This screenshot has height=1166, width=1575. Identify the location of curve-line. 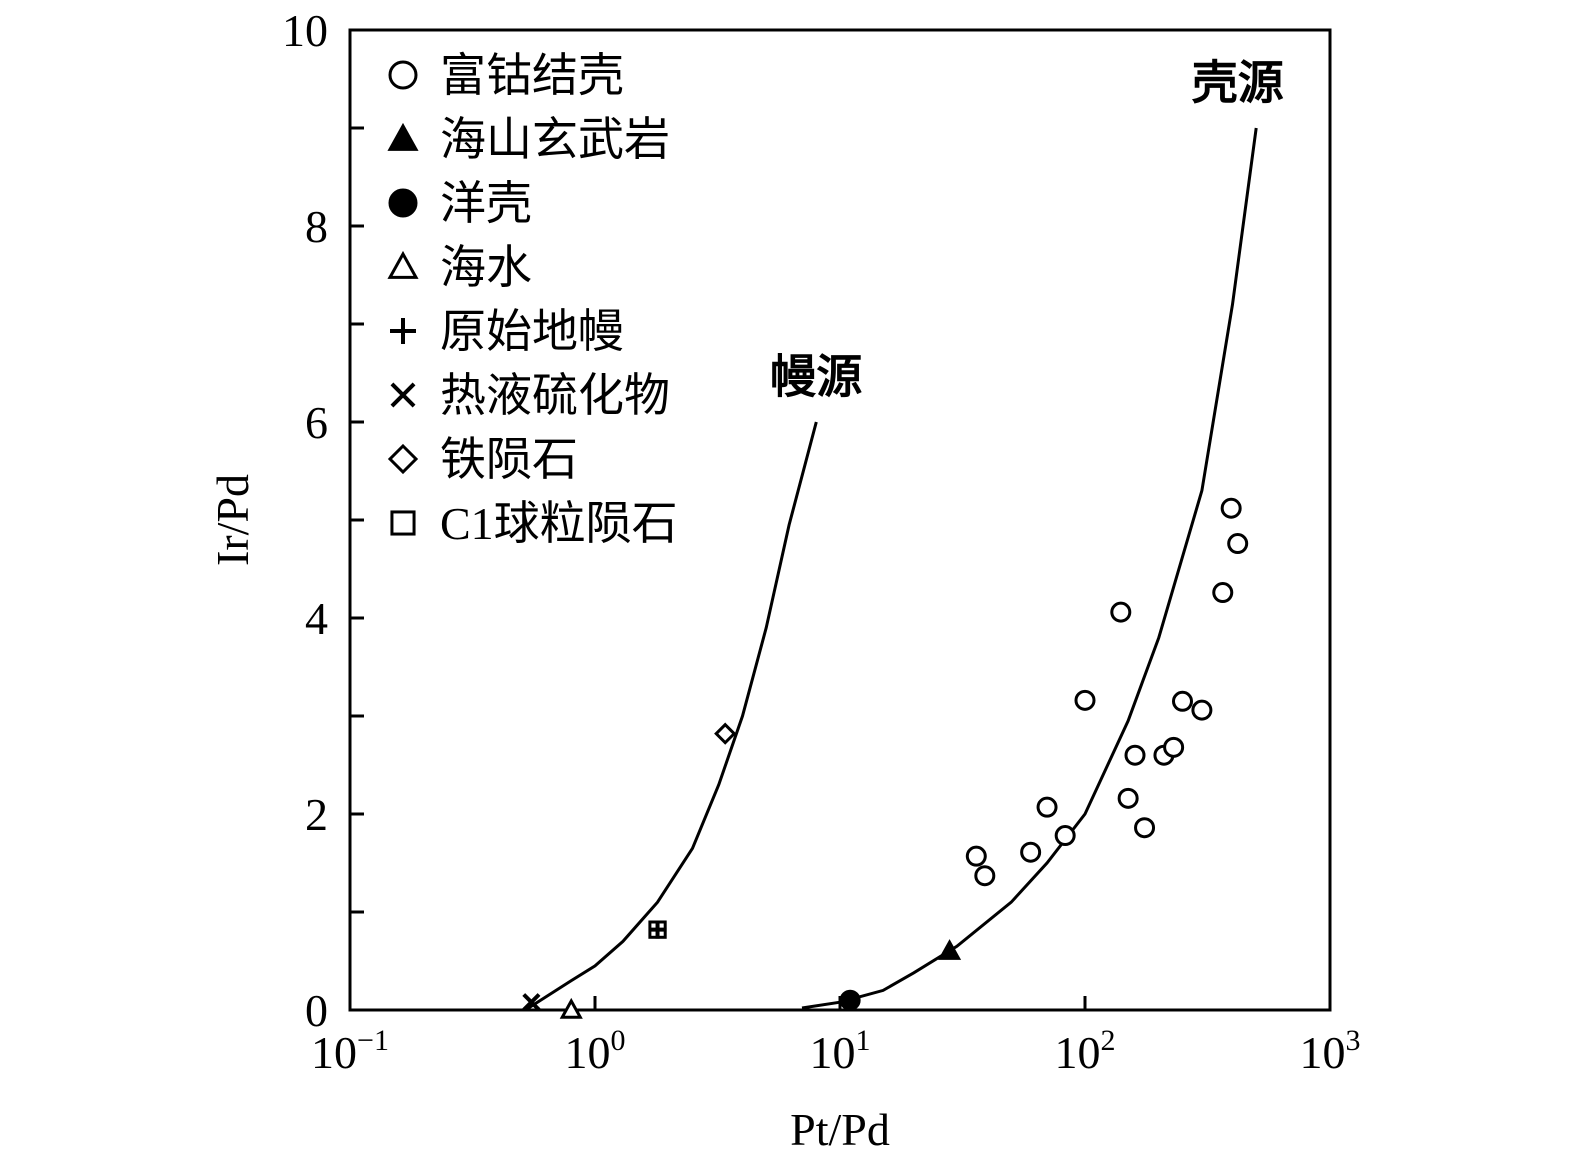
(671, 716).